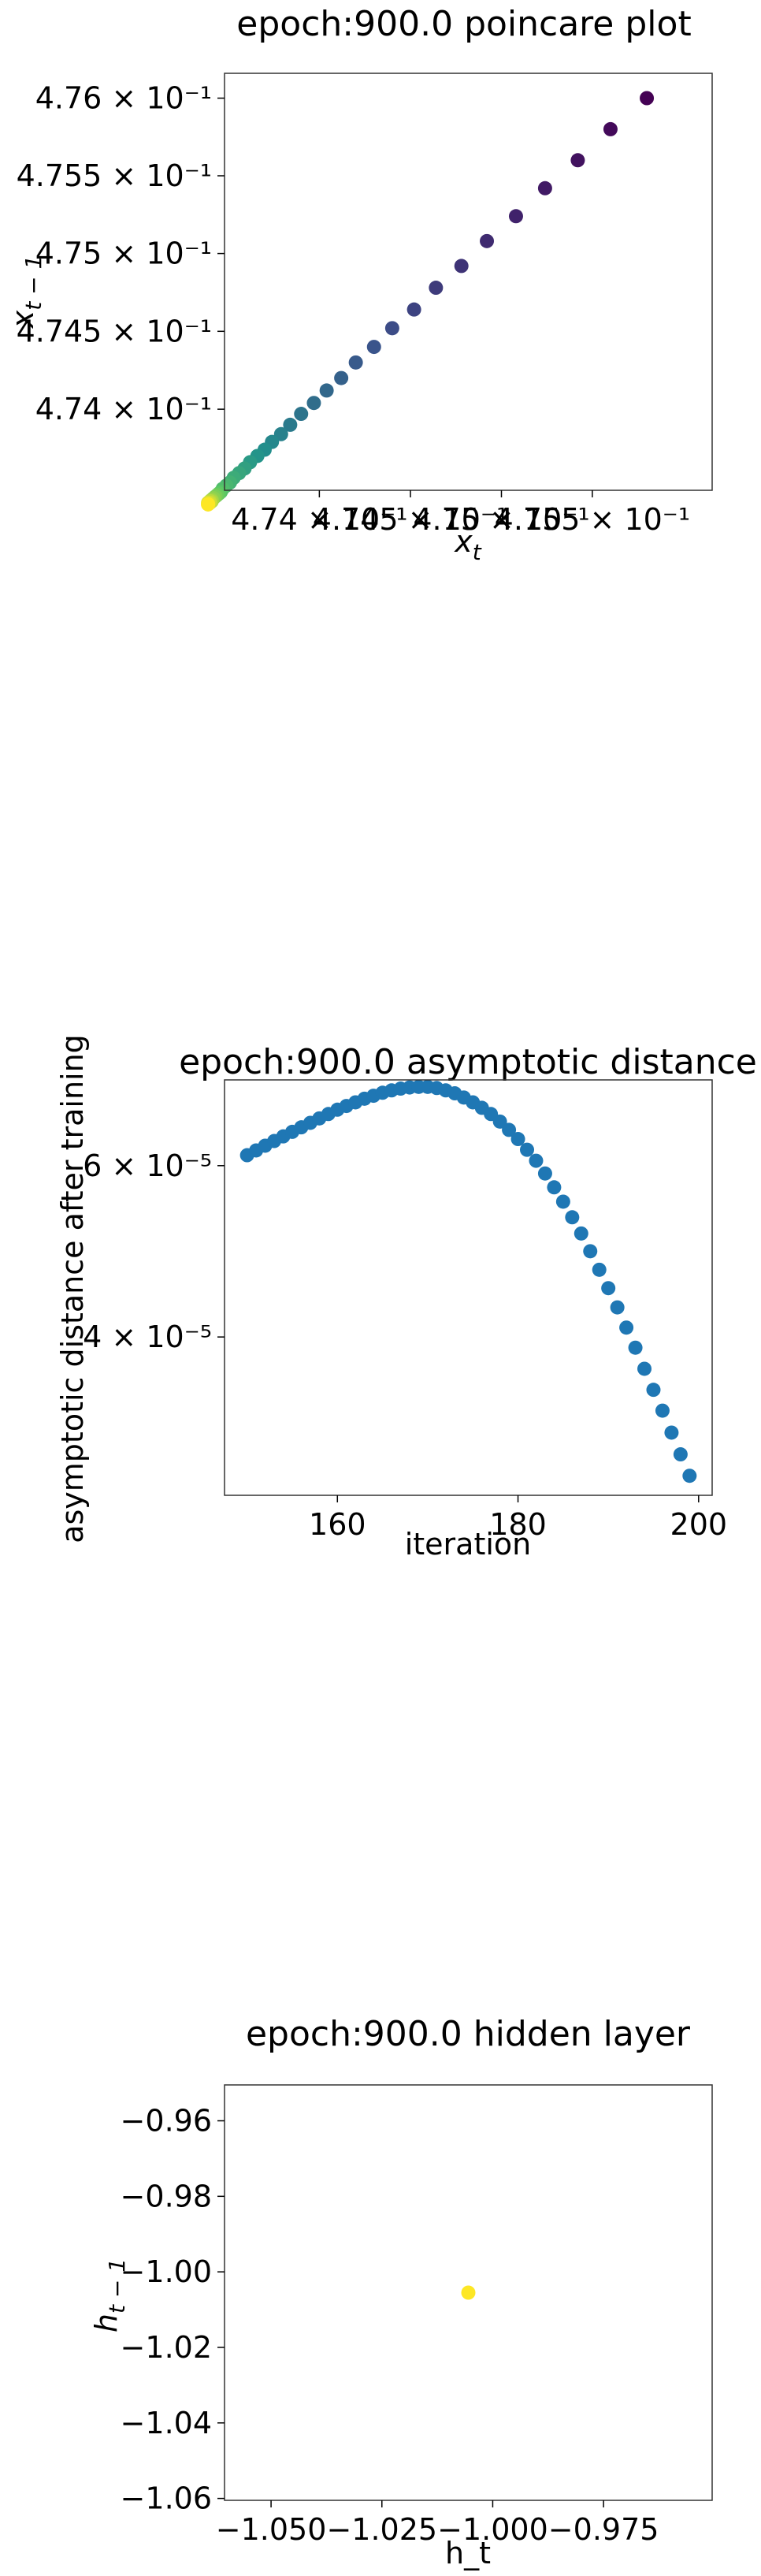  I want to click on y-tick-label: 4.76 × 10⁻¹, so click(123, 97).